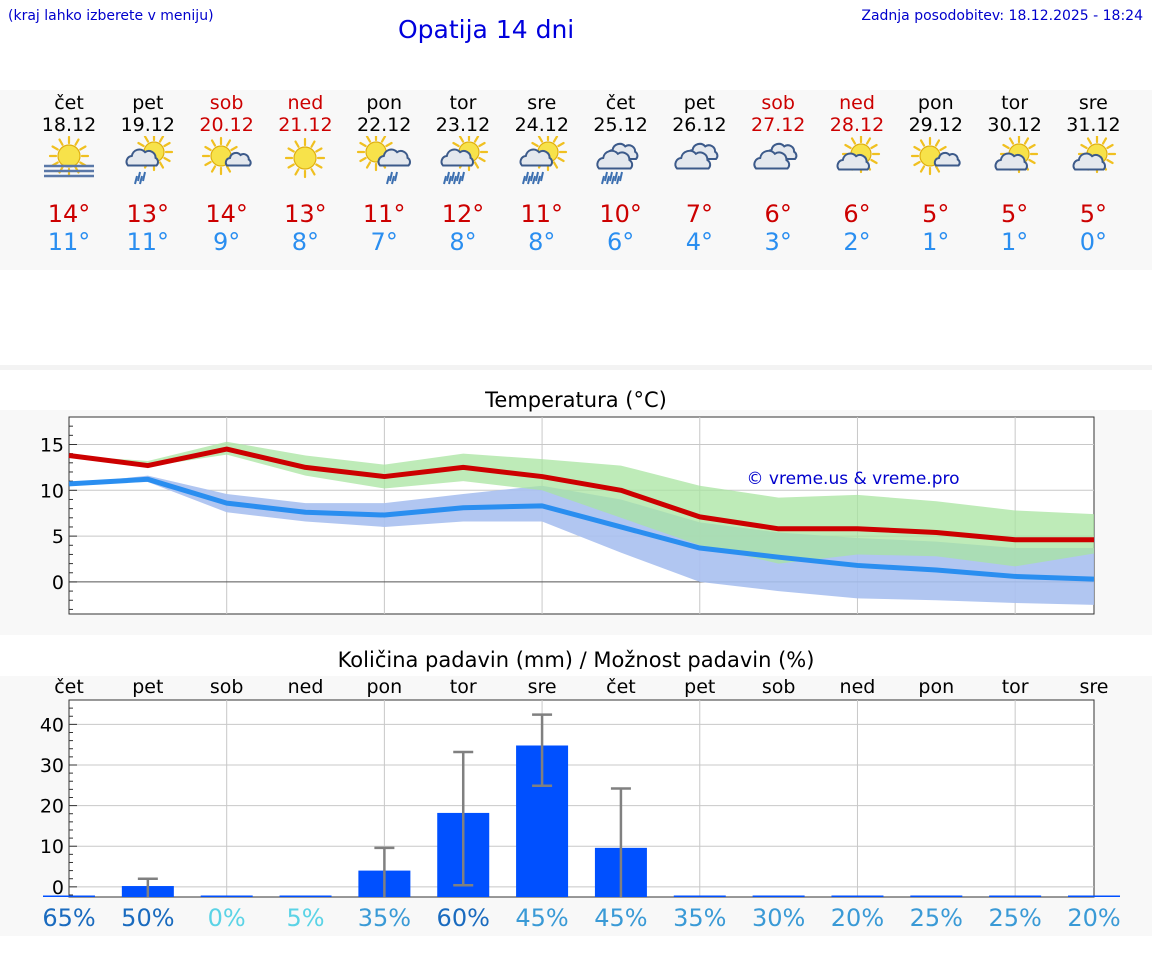 The width and height of the screenshot is (1152, 975). I want to click on day-date: 22.12, so click(384, 125).